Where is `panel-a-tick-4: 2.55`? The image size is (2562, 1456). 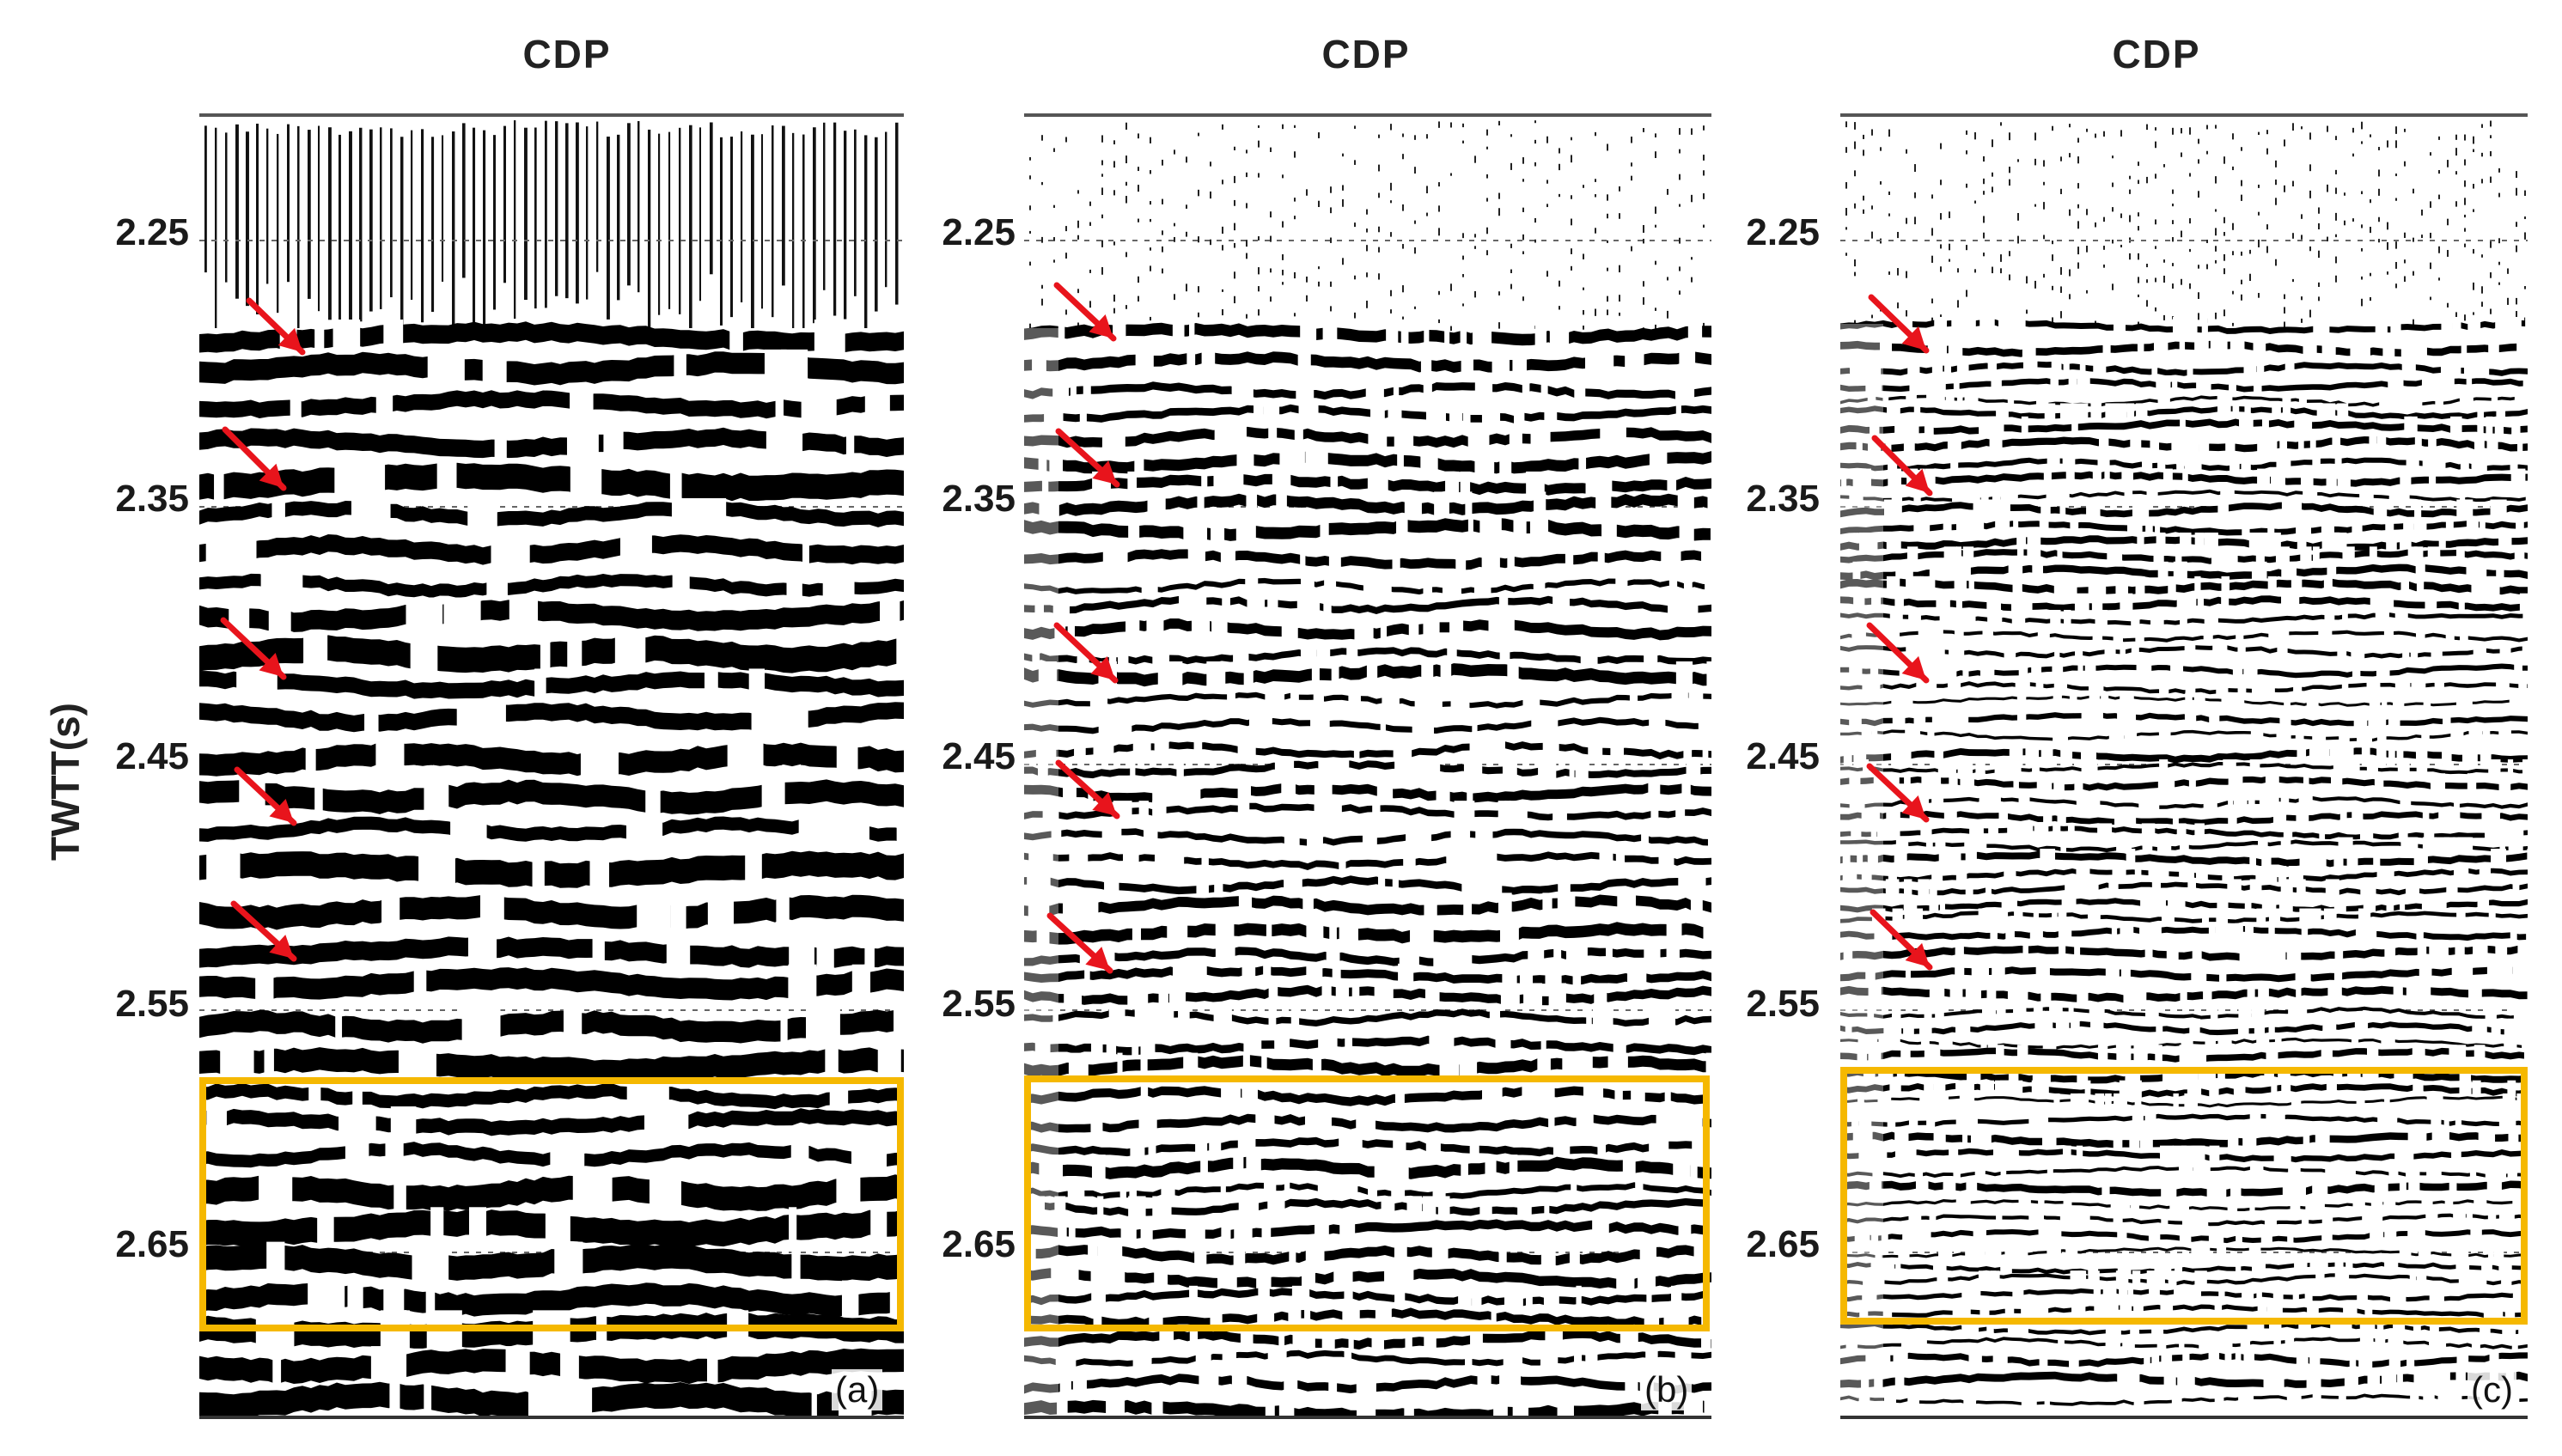
panel-a-tick-4: 2.55 is located at coordinates (152, 1004).